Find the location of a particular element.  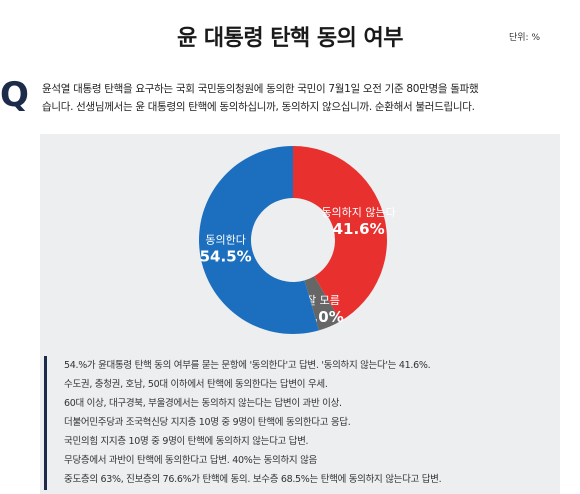

slice-label: 동의한다 is located at coordinates (225, 239).